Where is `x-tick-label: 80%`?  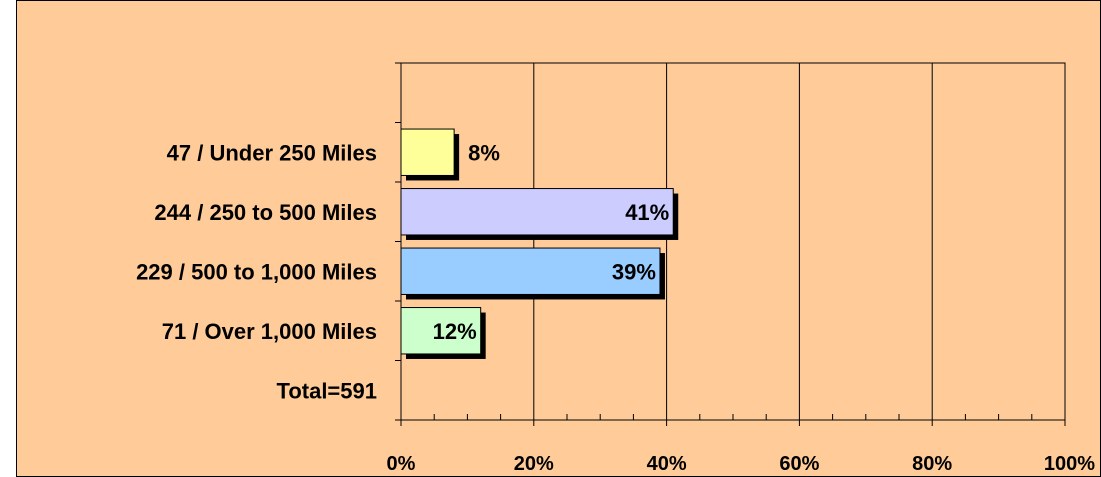
x-tick-label: 80% is located at coordinates (932, 464).